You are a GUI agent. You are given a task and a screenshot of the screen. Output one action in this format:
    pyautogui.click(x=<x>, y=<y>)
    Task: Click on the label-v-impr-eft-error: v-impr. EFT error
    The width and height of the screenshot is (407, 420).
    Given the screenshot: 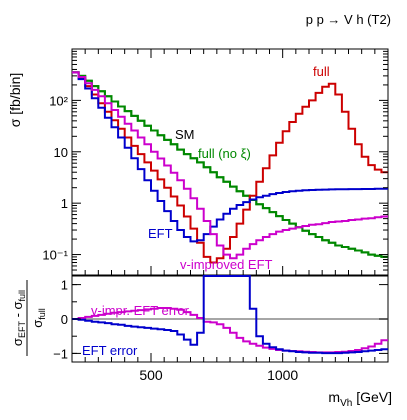 What is the action you would take?
    pyautogui.click(x=140, y=310)
    